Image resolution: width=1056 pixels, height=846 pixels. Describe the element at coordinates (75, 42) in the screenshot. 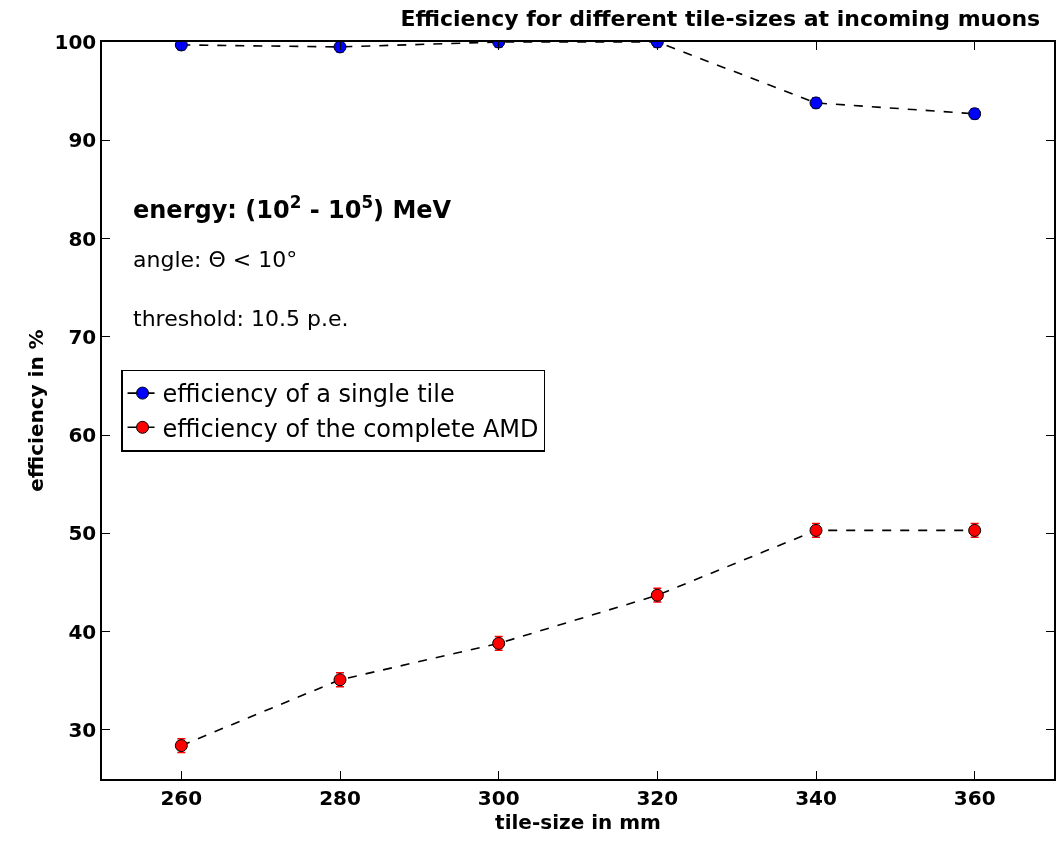

I see `y-tick-label: 100` at that location.